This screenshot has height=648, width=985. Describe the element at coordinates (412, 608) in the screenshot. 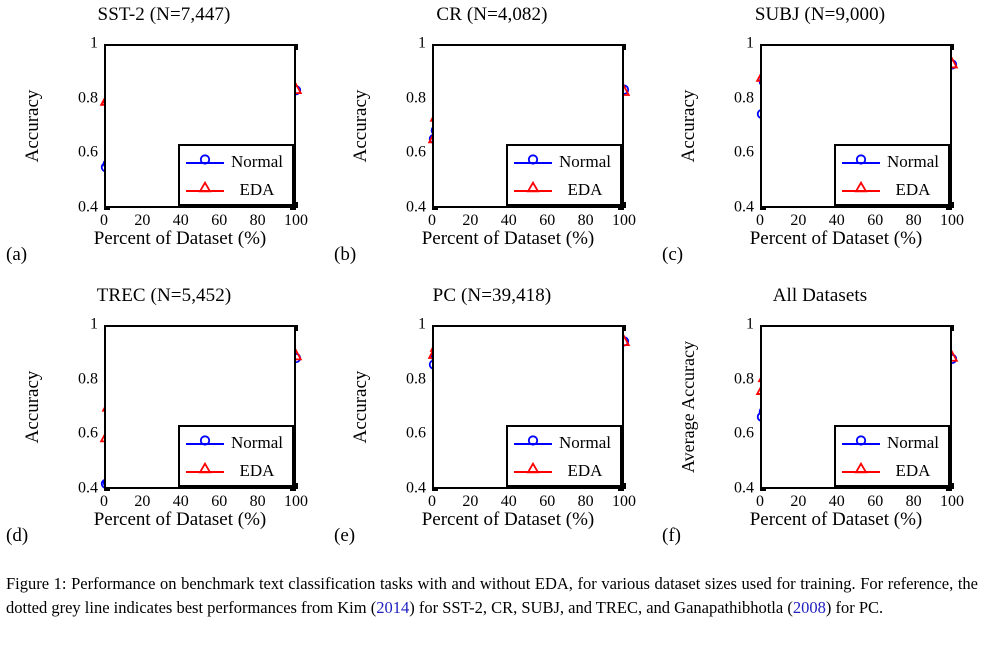

I see `caption-close-paren-1: )` at that location.